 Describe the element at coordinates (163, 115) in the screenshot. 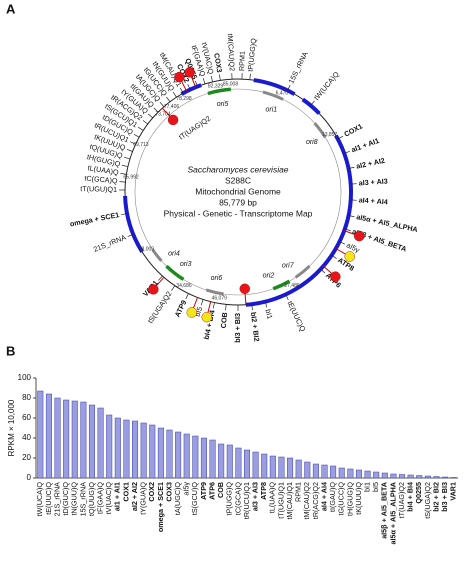

I see `coordinate: 73,704` at that location.